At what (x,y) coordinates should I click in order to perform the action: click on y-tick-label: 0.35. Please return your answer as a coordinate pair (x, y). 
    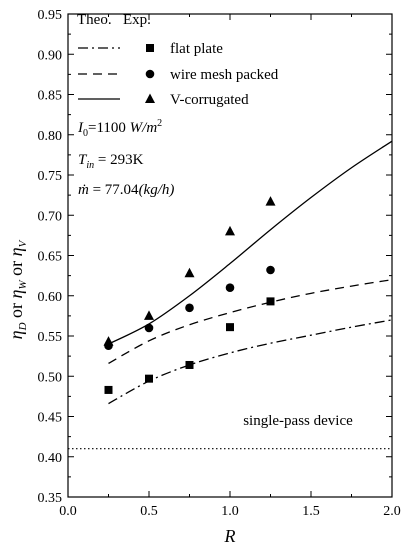
    Looking at the image, I should click on (50, 498).